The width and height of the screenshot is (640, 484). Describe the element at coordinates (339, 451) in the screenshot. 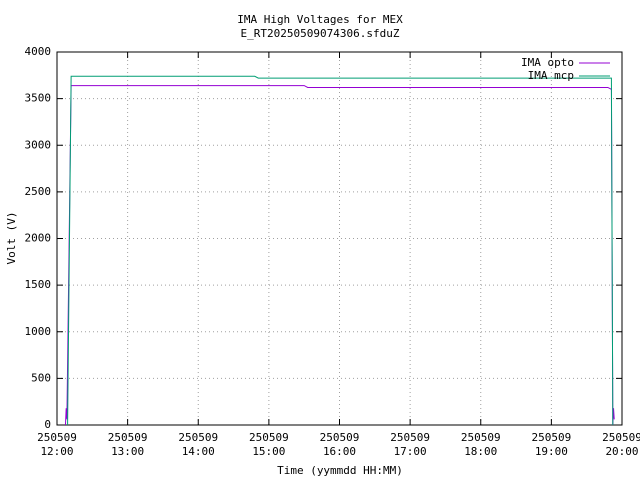

I see `x-tick-label: 16:00` at that location.